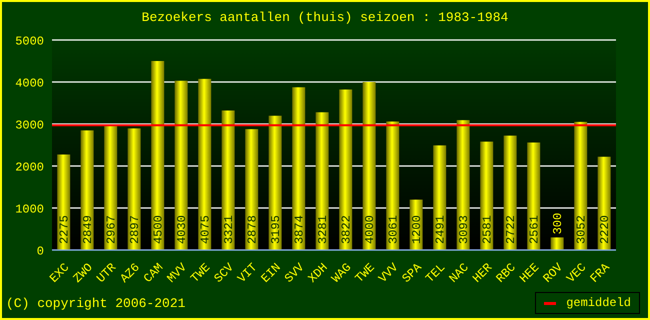  I want to click on y-tick-label: 5000, so click(29, 41).